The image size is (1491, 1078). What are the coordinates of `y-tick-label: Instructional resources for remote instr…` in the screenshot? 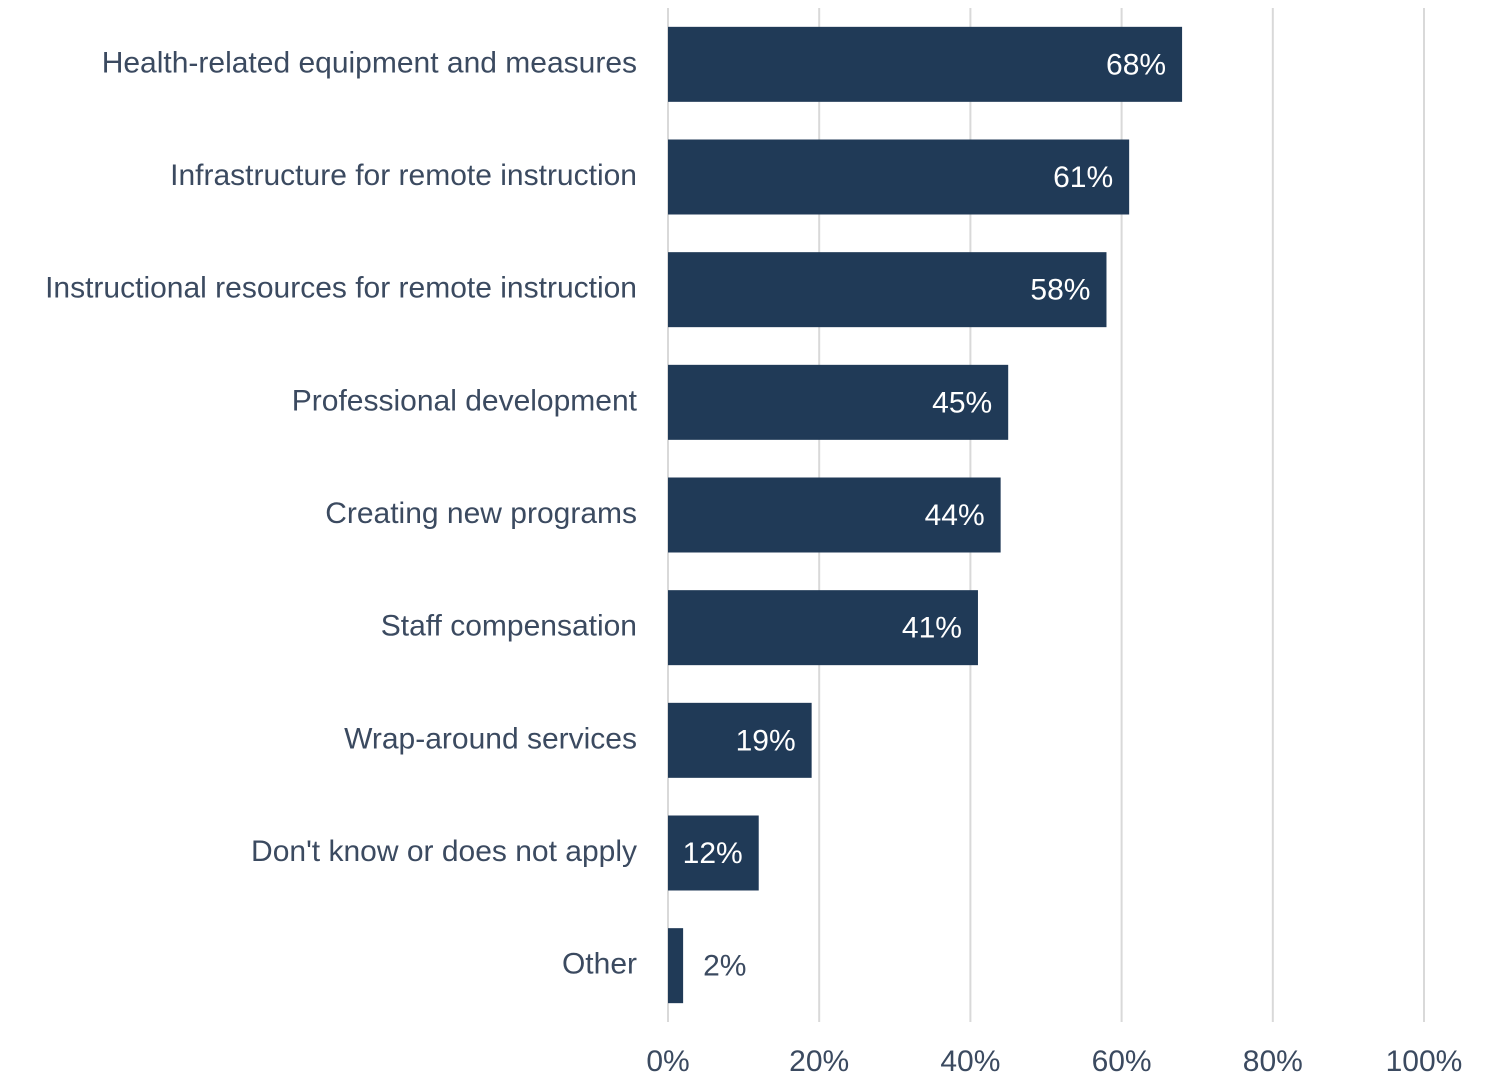 It's located at (341, 288).